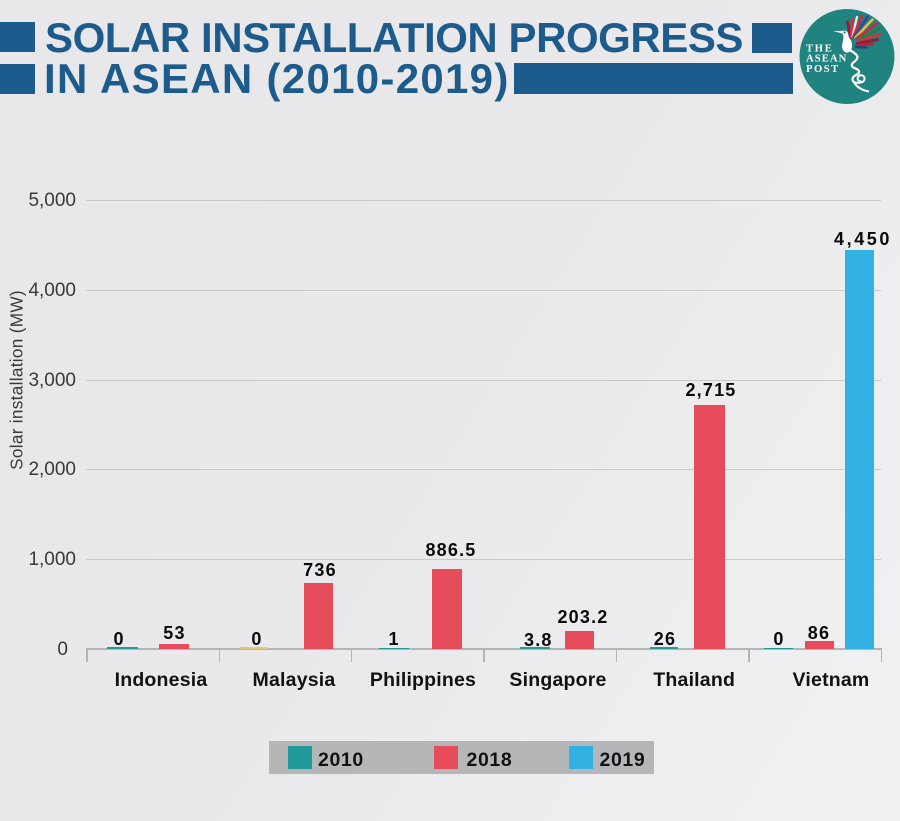 The image size is (900, 821). I want to click on svg-text: POST, so click(823, 69).